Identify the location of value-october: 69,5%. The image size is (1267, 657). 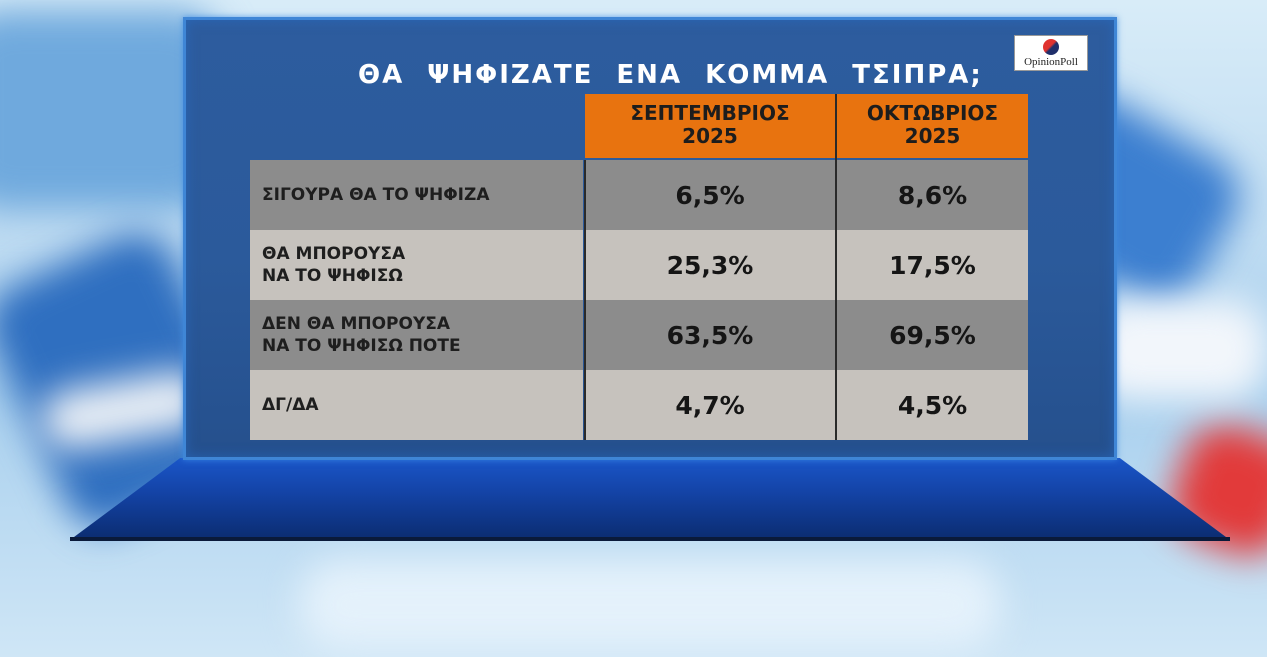
(932, 335).